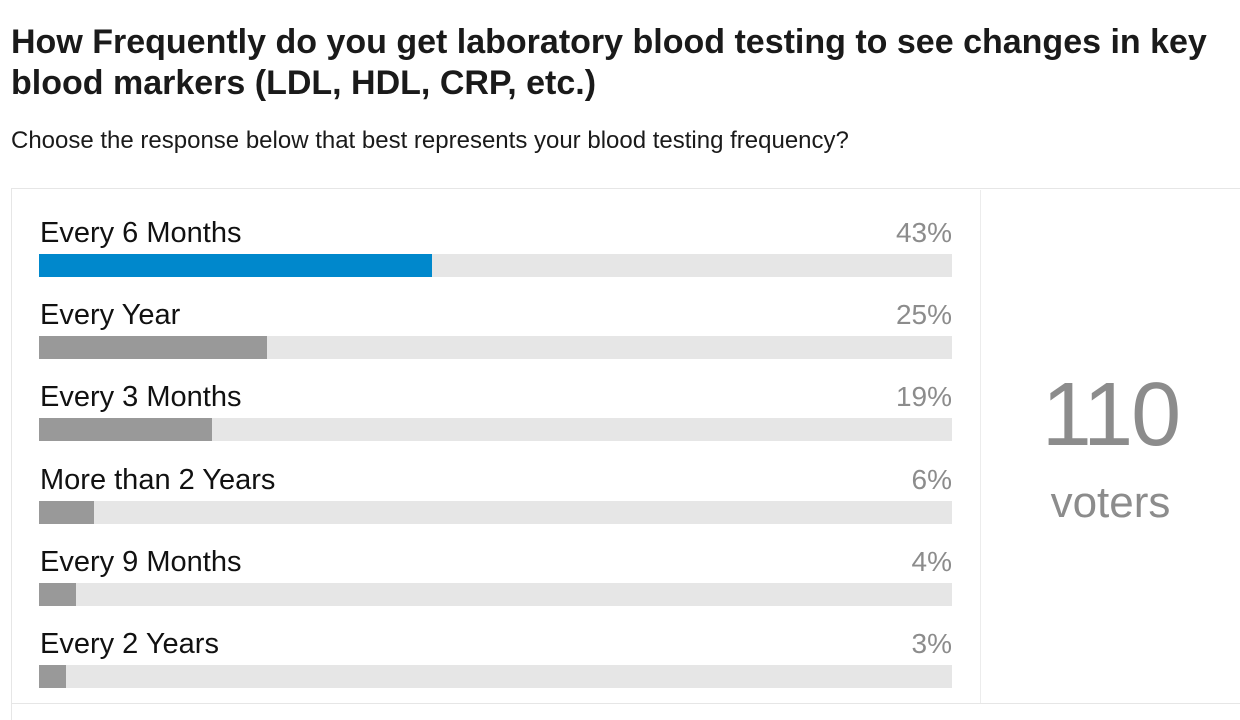 The height and width of the screenshot is (720, 1240). What do you see at coordinates (931, 479) in the screenshot?
I see `option-percentage: 6%` at bounding box center [931, 479].